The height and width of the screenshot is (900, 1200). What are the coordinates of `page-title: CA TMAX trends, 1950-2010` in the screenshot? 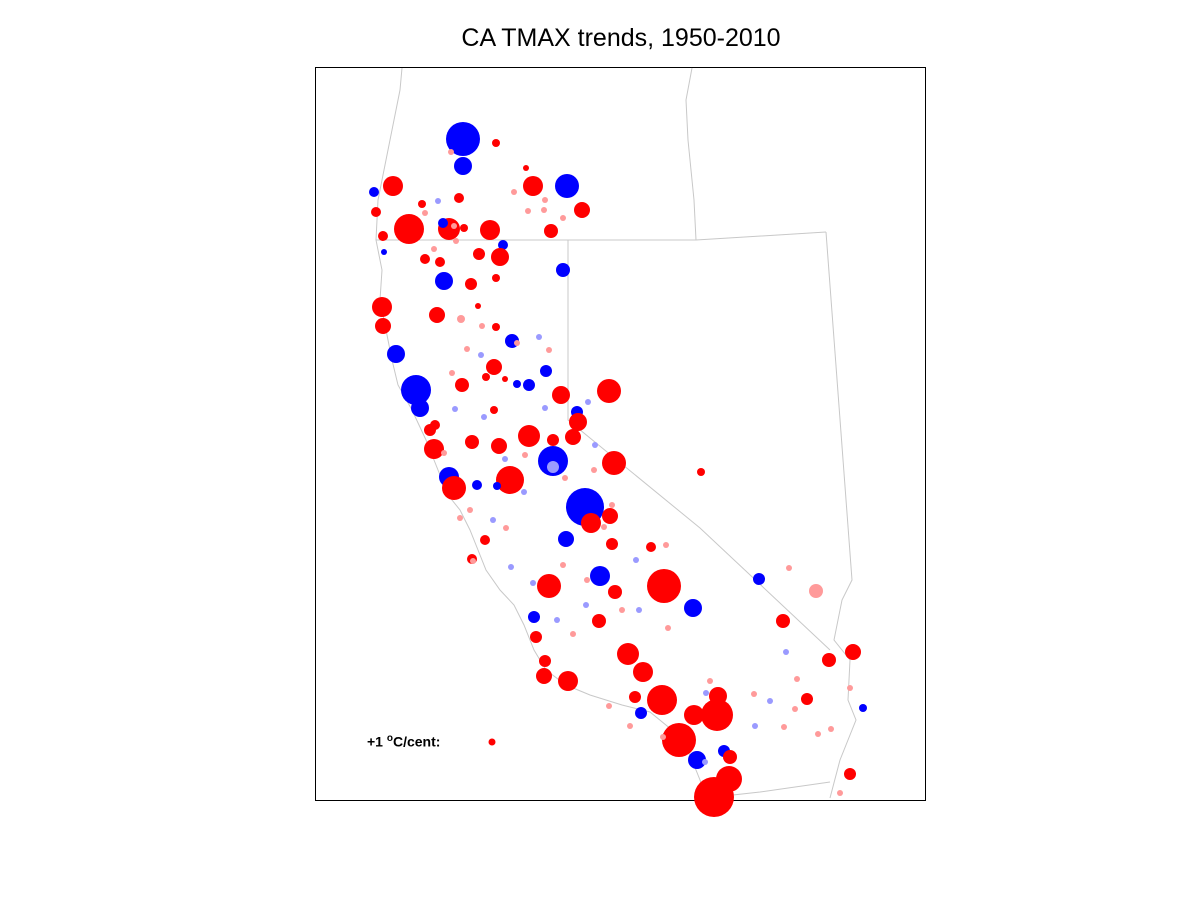 It's located at (621, 38).